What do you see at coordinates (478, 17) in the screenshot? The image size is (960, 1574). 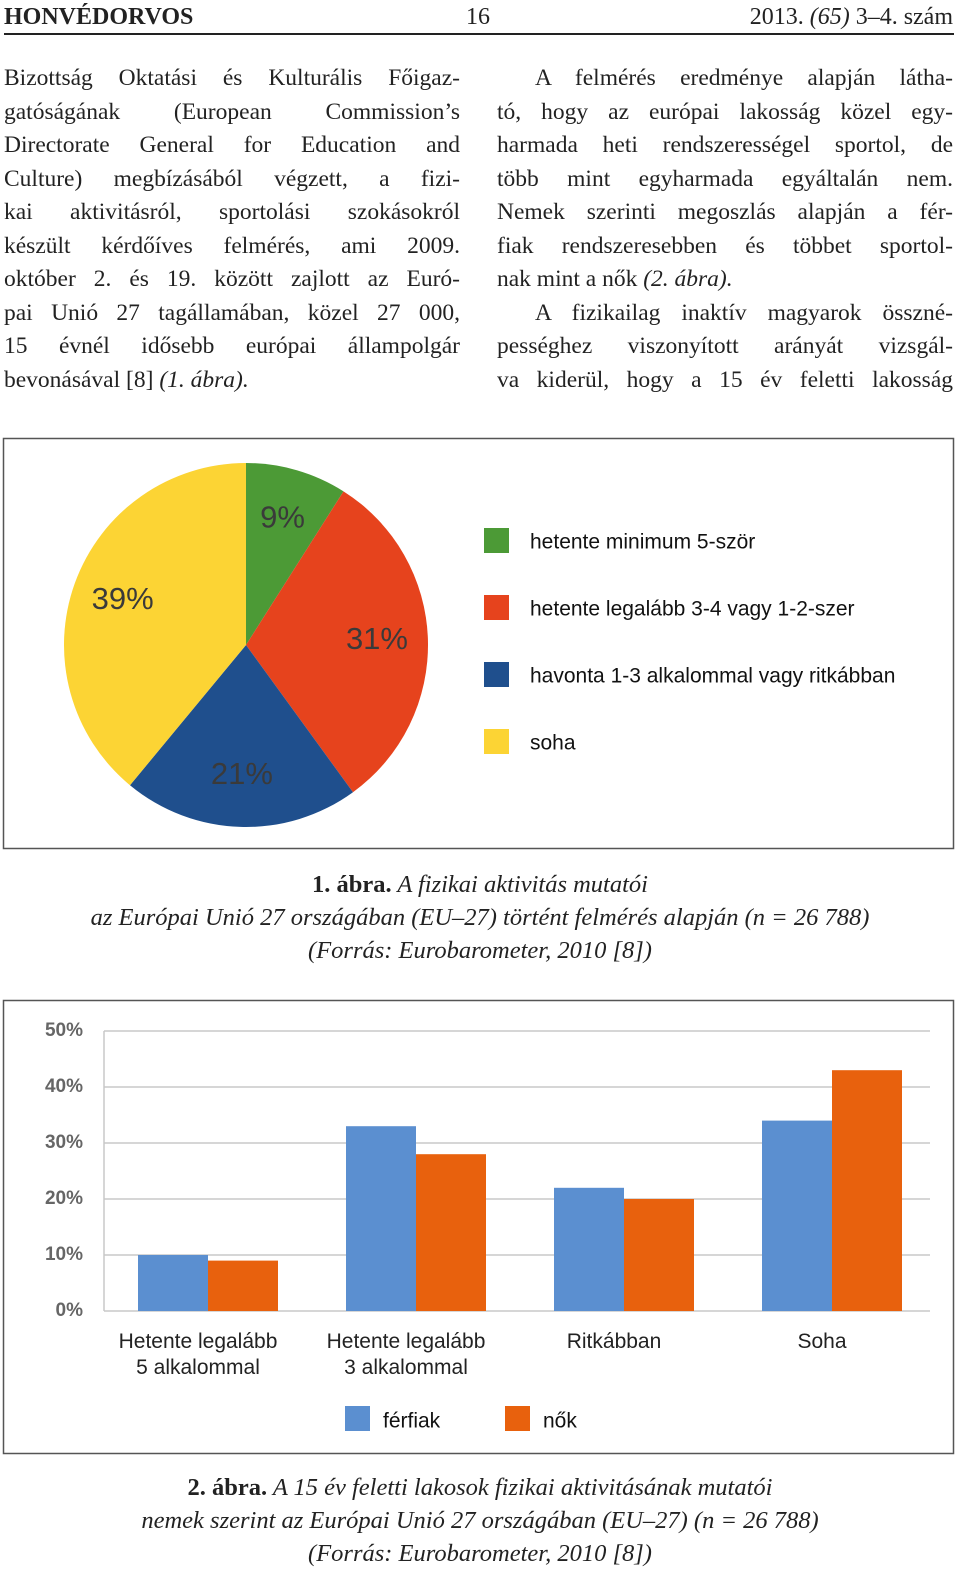 I see `page-number: 16` at bounding box center [478, 17].